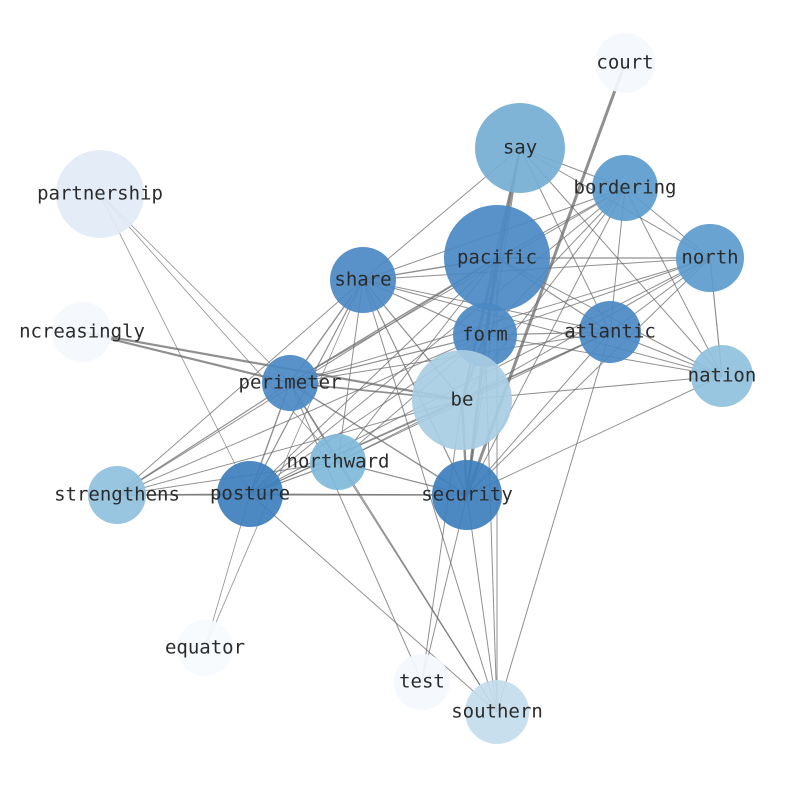 This screenshot has width=794, height=790. What do you see at coordinates (250, 494) in the screenshot?
I see `graph-node-posture` at bounding box center [250, 494].